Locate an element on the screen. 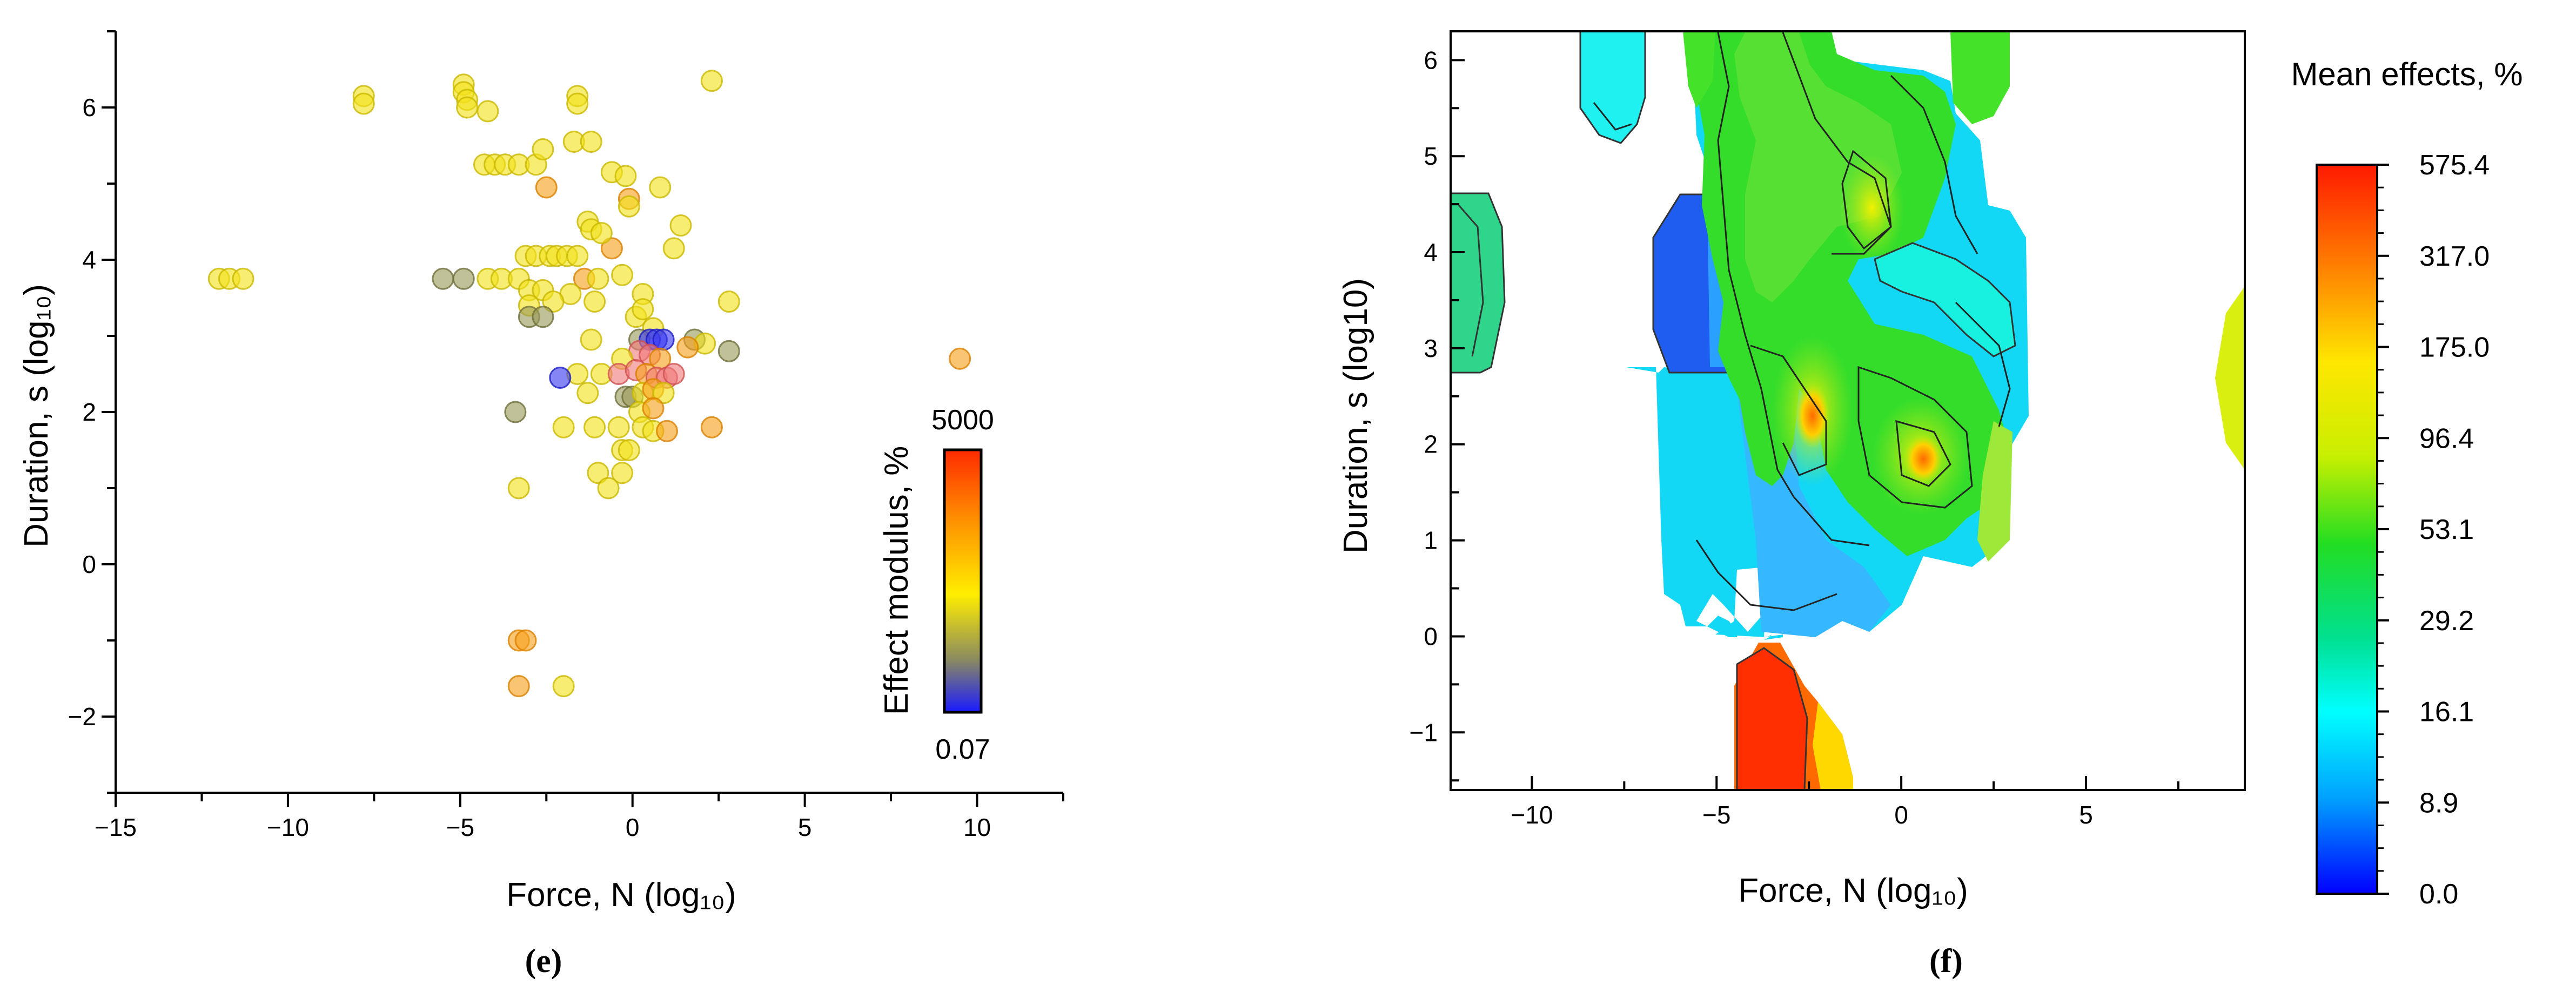  y-tick-label: 5 is located at coordinates (1431, 156).